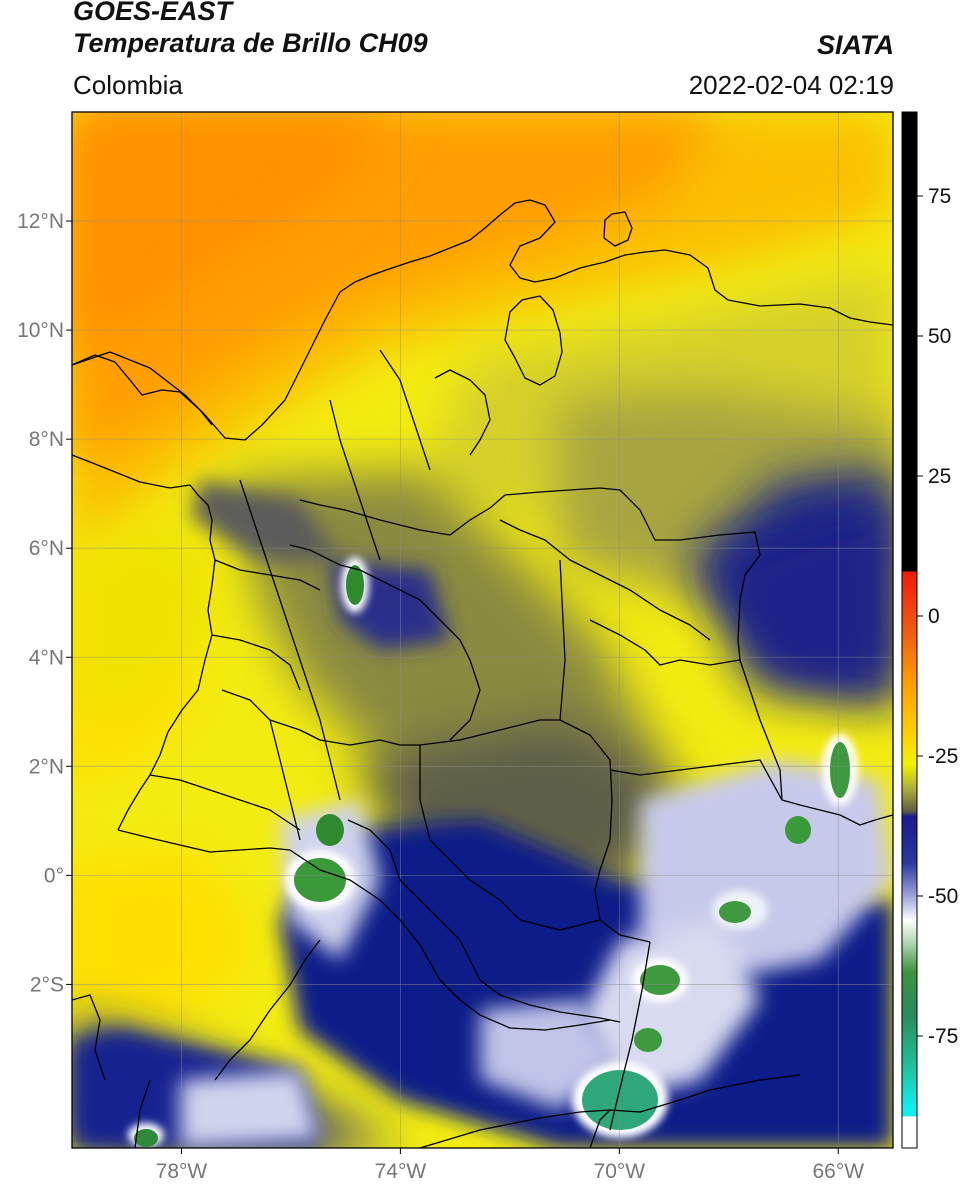 The image size is (966, 1190). What do you see at coordinates (46, 657) in the screenshot?
I see `lat-tick-label: 4°N` at bounding box center [46, 657].